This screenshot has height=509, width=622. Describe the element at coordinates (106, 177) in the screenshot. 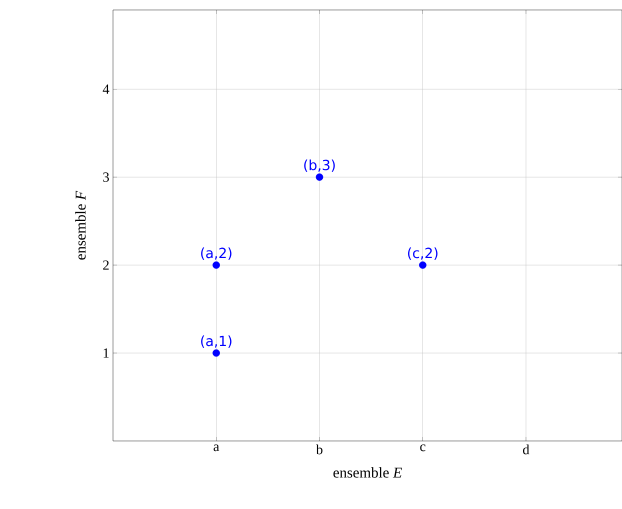

I see `y-tick-label: 3` at that location.